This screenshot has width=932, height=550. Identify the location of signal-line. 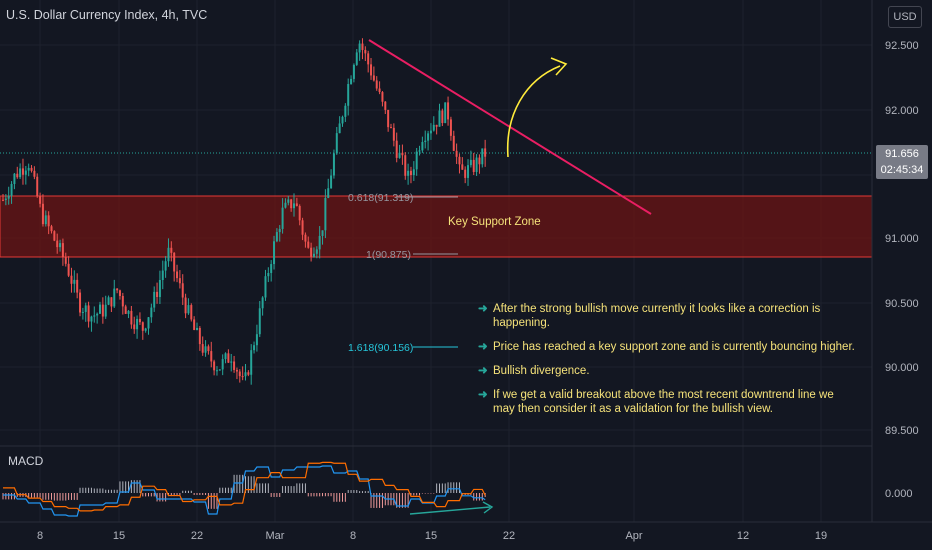
(244, 486).